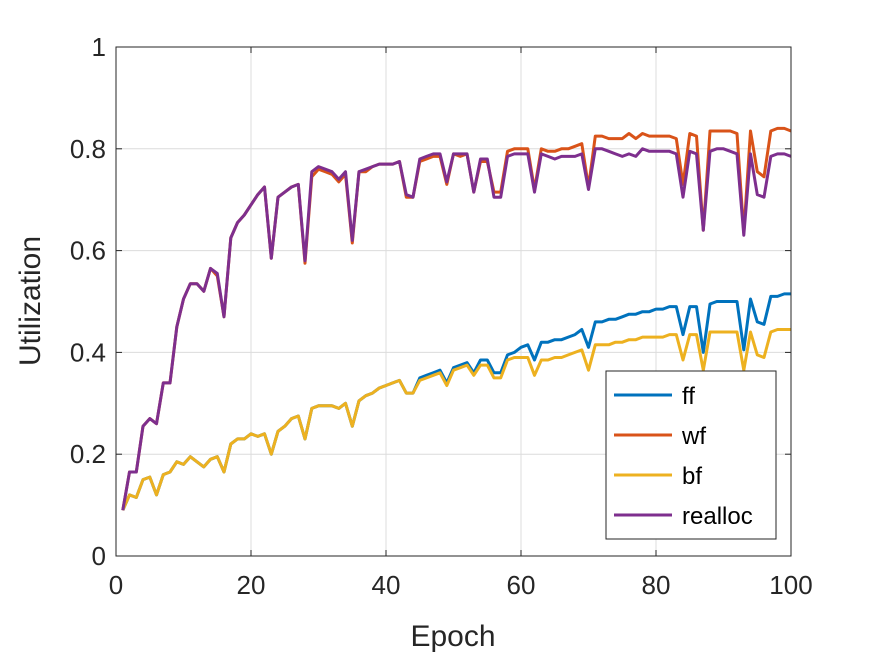 Image resolution: width=875 pixels, height=656 pixels. I want to click on x-tick-label: 60, so click(521, 585).